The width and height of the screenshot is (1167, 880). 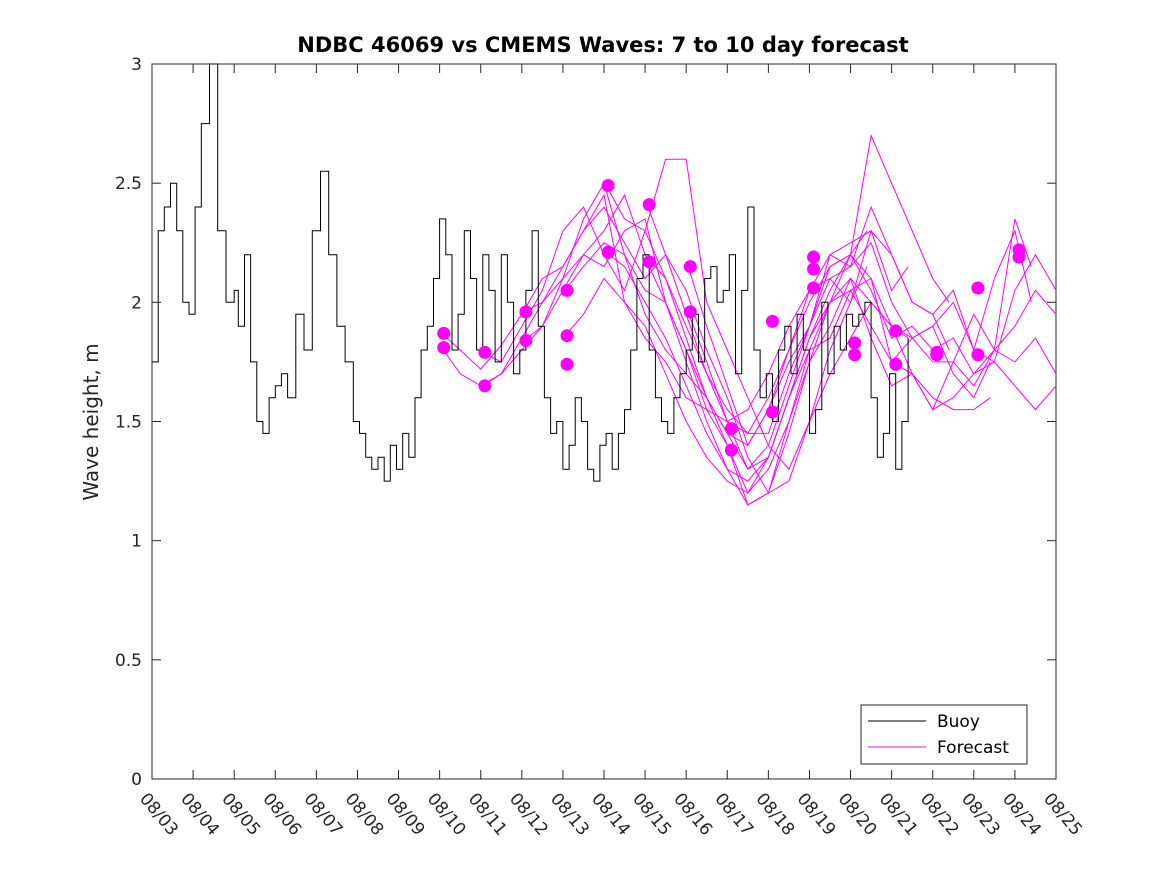 What do you see at coordinates (91, 421) in the screenshot?
I see `y-axis-label: Wave height, m` at bounding box center [91, 421].